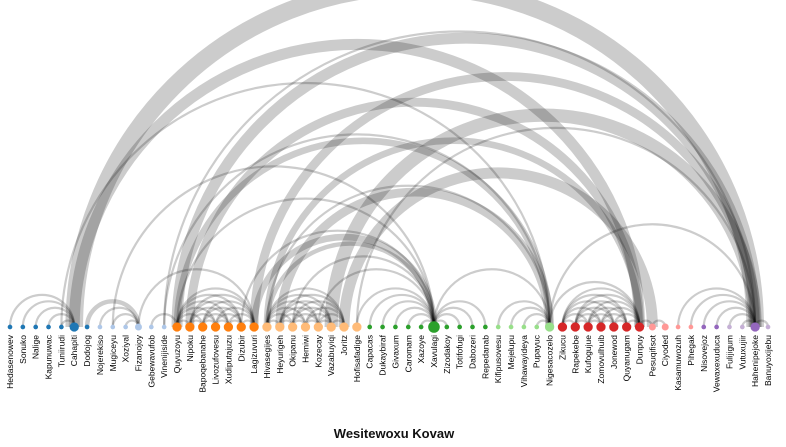  Describe the element at coordinates (575, 327) in the screenshot. I see `node-Rapekebe` at that location.